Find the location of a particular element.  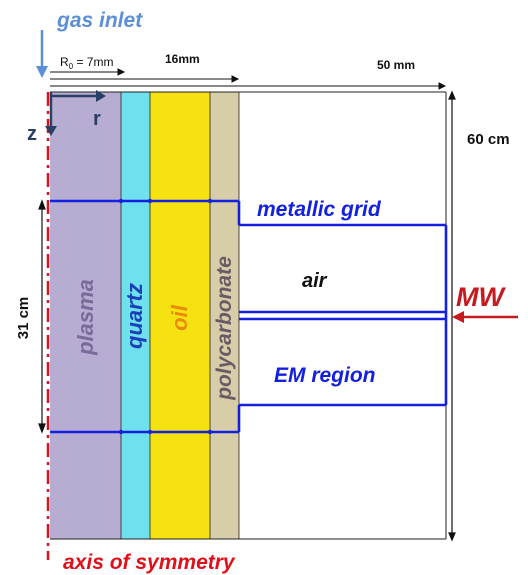

axis-of-symmetry-label: axis of symmetry is located at coordinates (149, 562).